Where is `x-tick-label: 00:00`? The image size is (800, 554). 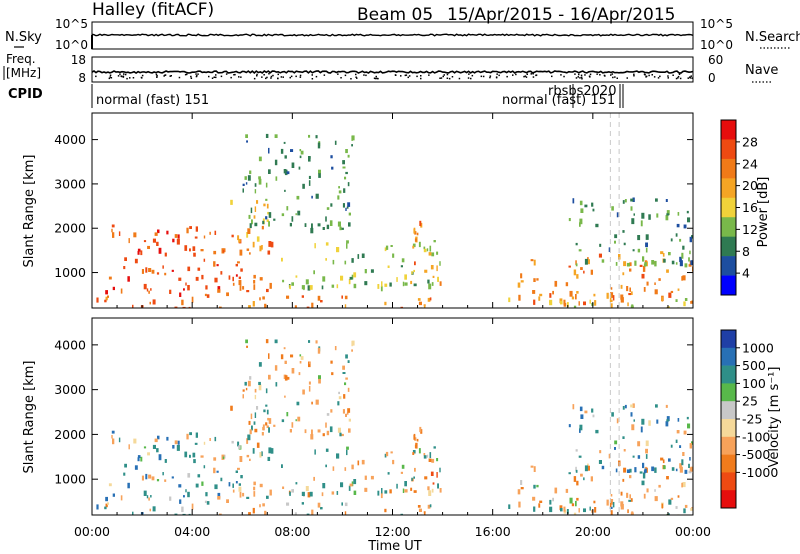 x-tick-label: 00:00 is located at coordinates (693, 531).